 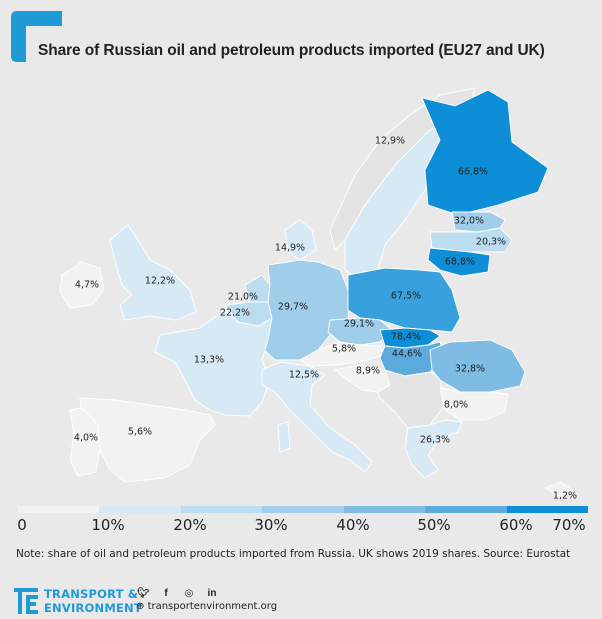 I want to click on label-slovakia: 78,4%, so click(x=406, y=337).